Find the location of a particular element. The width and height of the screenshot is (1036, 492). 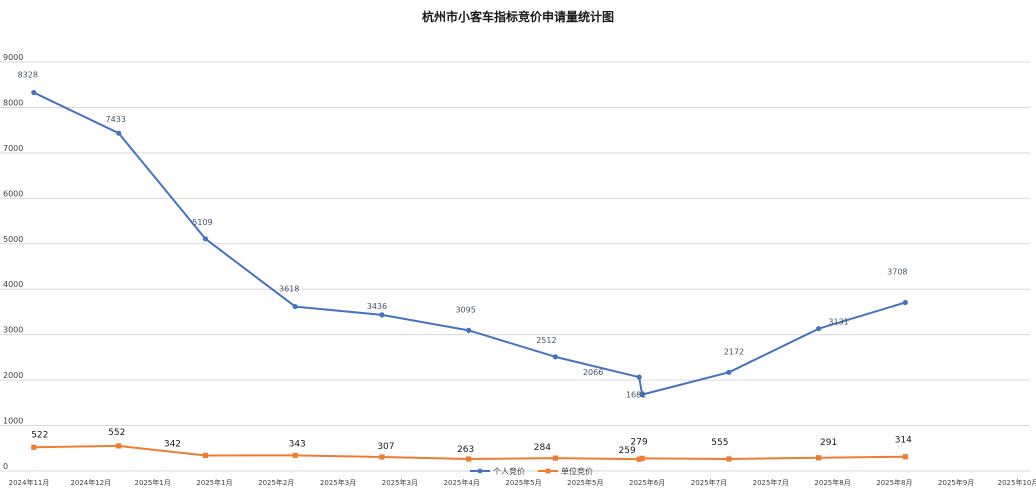

data-label-personal: 2066 is located at coordinates (593, 372).